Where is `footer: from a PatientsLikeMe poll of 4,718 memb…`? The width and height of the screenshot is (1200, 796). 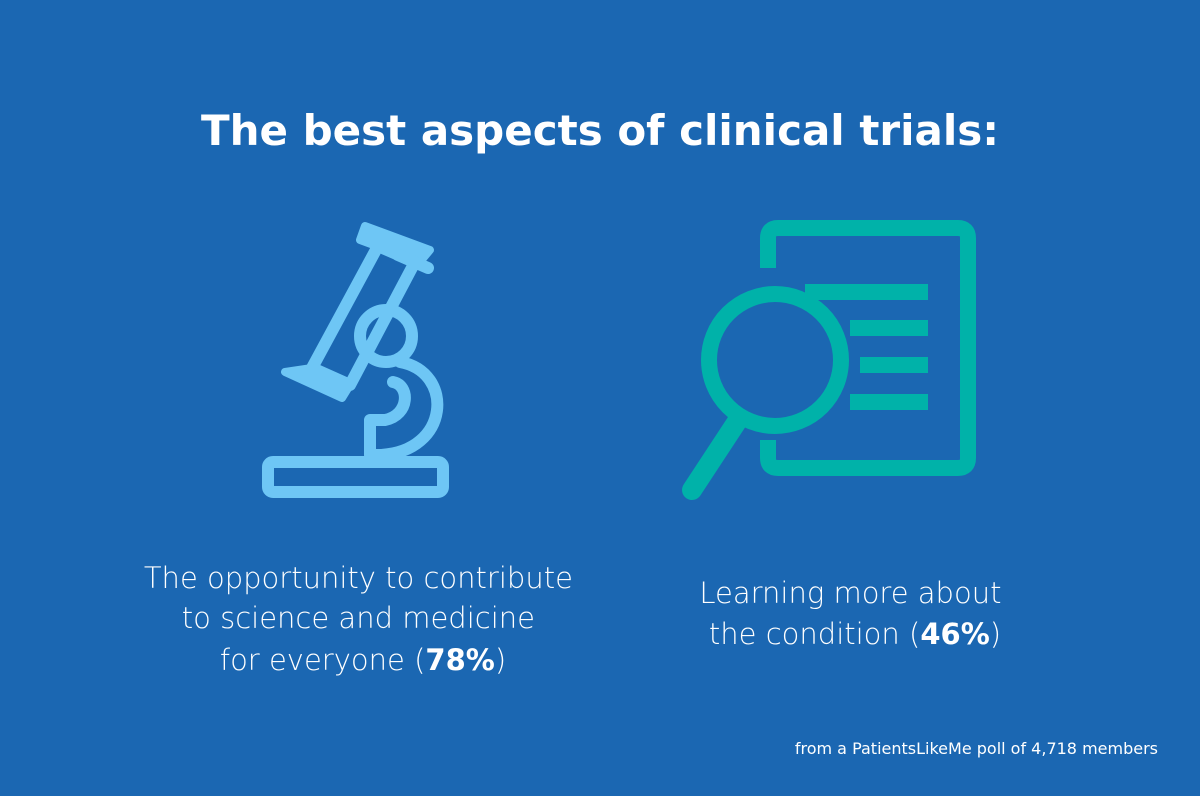 footer: from a PatientsLikeMe poll of 4,718 memb… is located at coordinates (976, 748).